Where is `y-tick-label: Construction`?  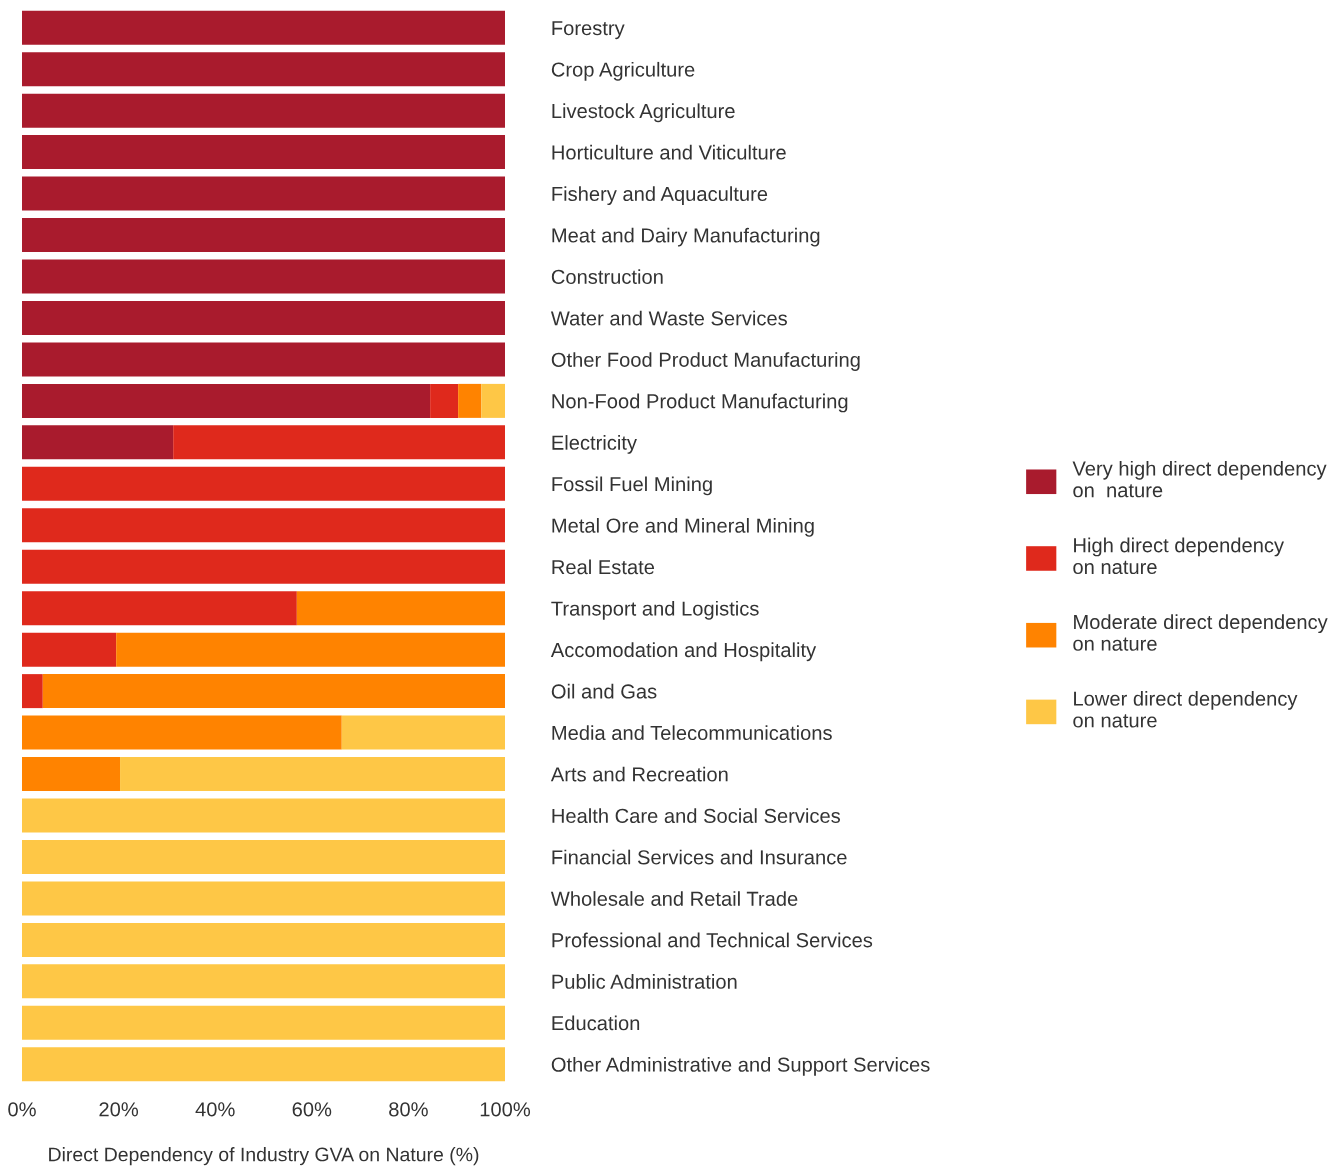
y-tick-label: Construction is located at coordinates (607, 276).